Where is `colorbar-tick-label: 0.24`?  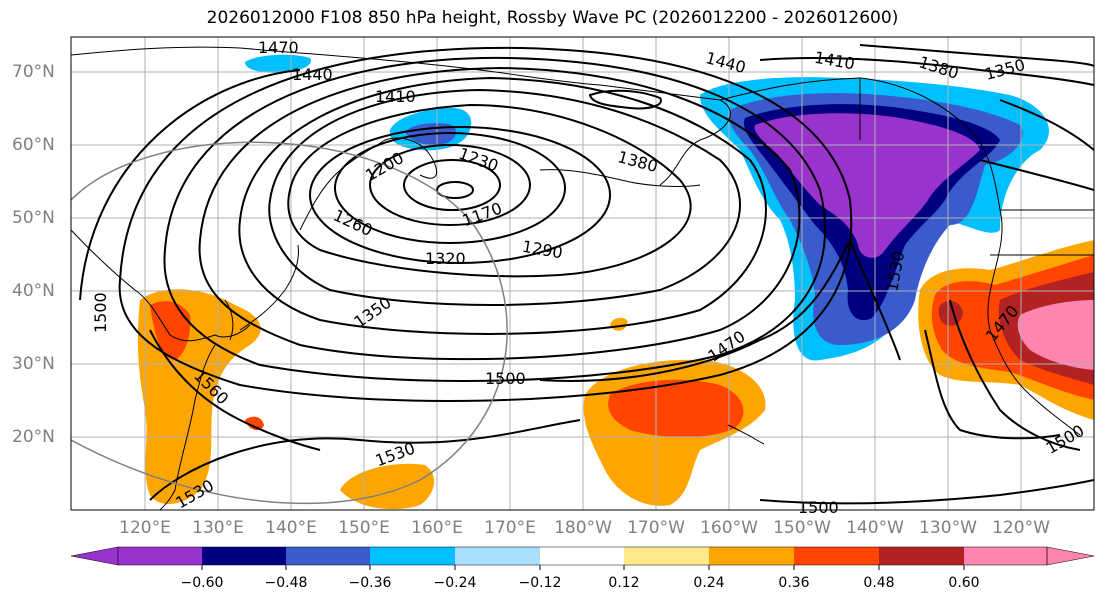
colorbar-tick-label: 0.24 is located at coordinates (709, 583).